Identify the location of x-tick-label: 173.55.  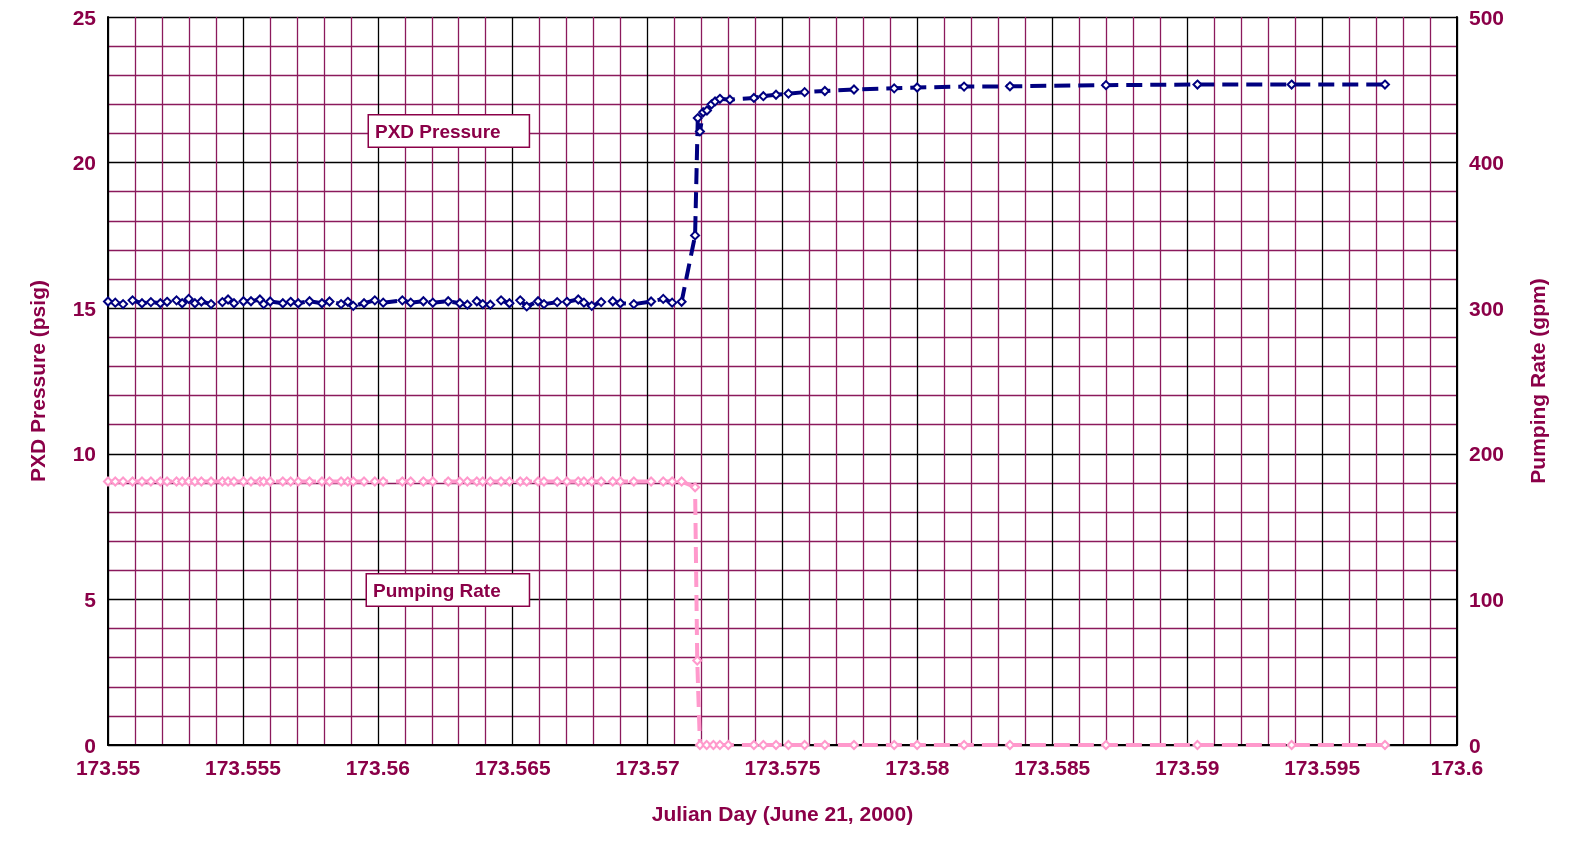
(108, 767).